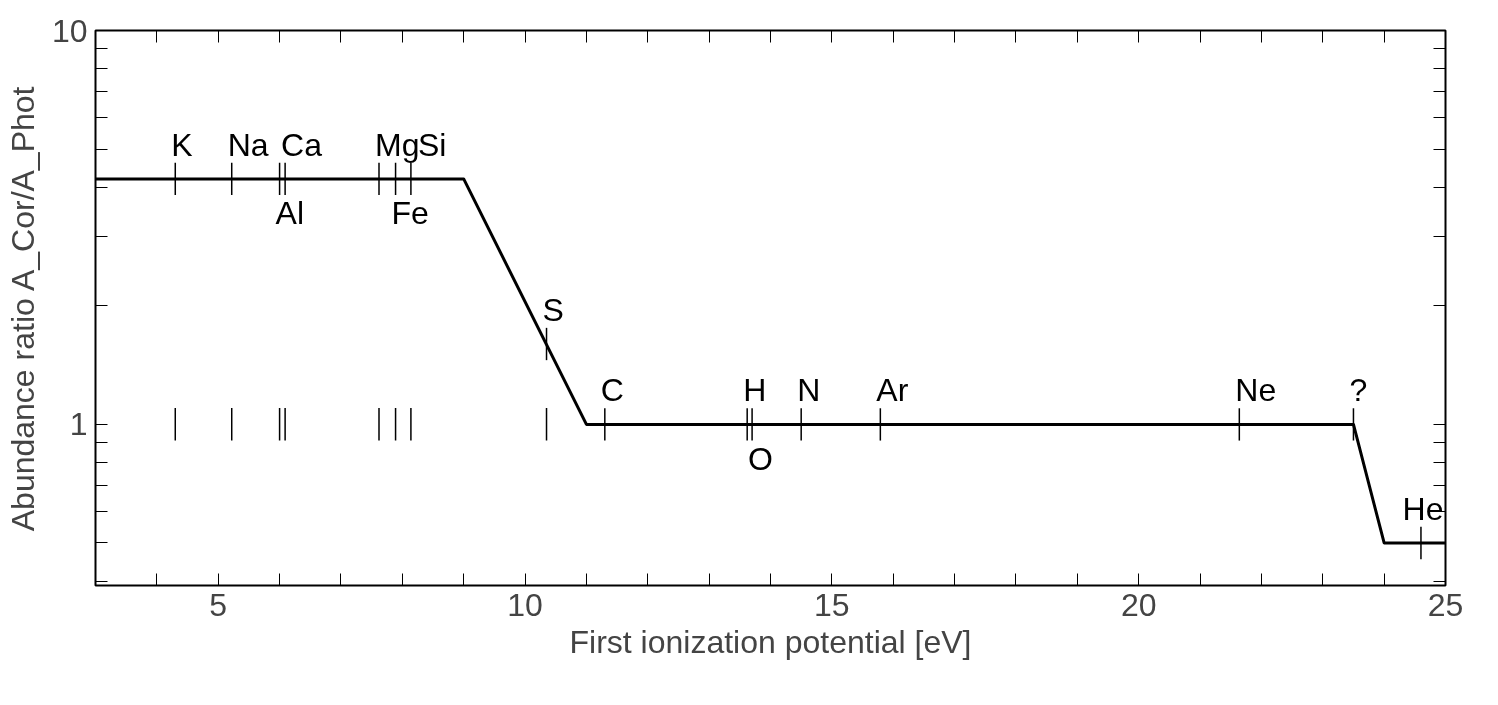 The height and width of the screenshot is (705, 1498). Describe the element at coordinates (525, 604) in the screenshot. I see `x-tick-label: 10` at that location.